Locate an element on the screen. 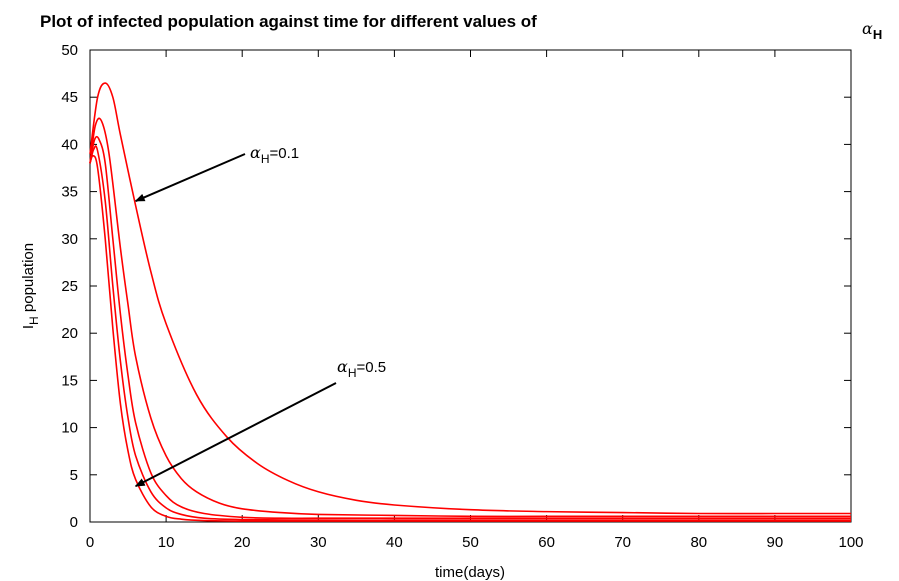 The height and width of the screenshot is (581, 899). annotation-alpha-0.1: αH=0.1 is located at coordinates (216, 172).